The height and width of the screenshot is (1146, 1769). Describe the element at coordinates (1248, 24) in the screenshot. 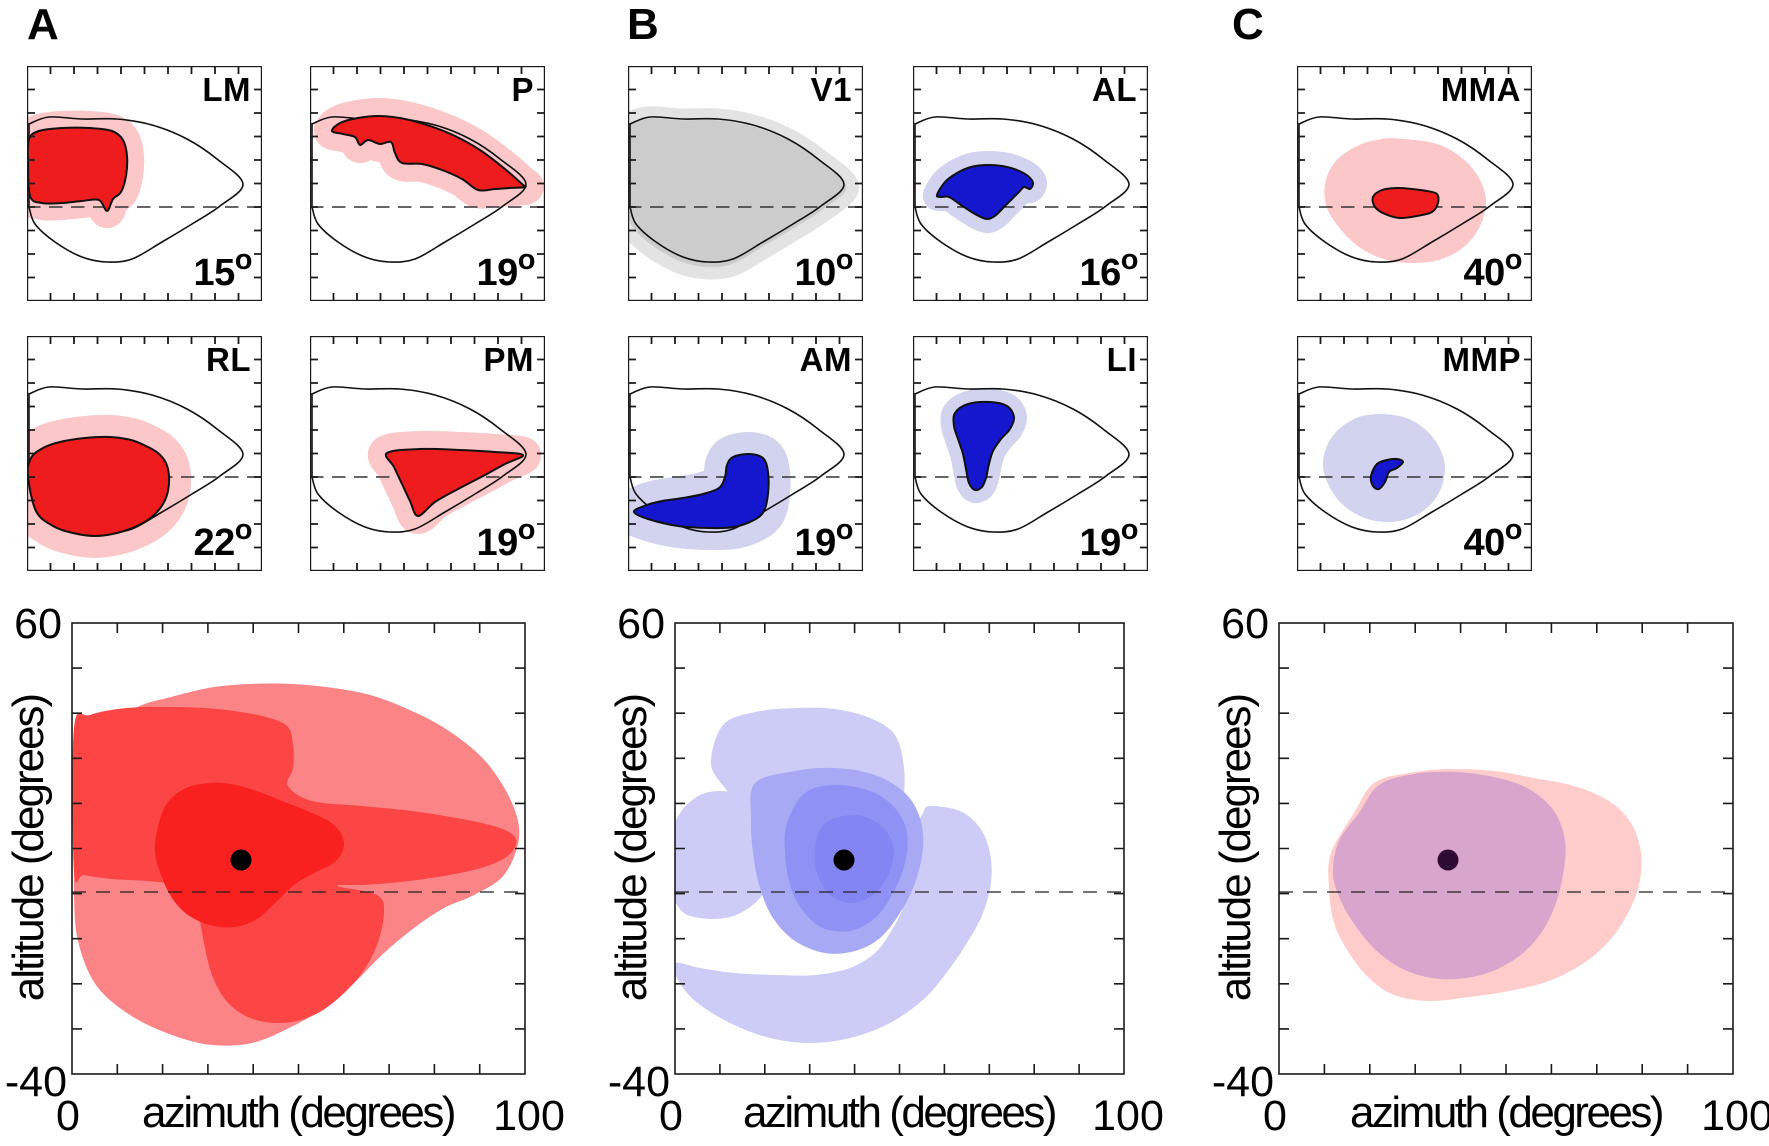

I see `svg-text: C` at that location.